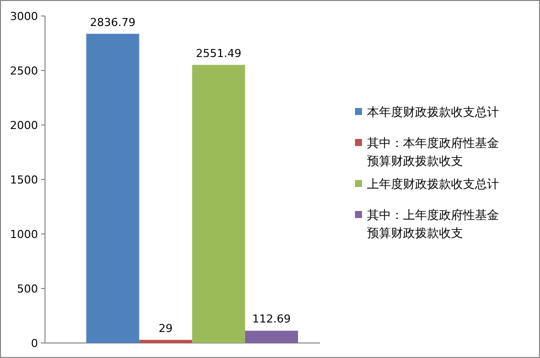 This screenshot has height=358, width=540. I want to click on legend-item: 本年度财政拨款收支总计, so click(427, 112).